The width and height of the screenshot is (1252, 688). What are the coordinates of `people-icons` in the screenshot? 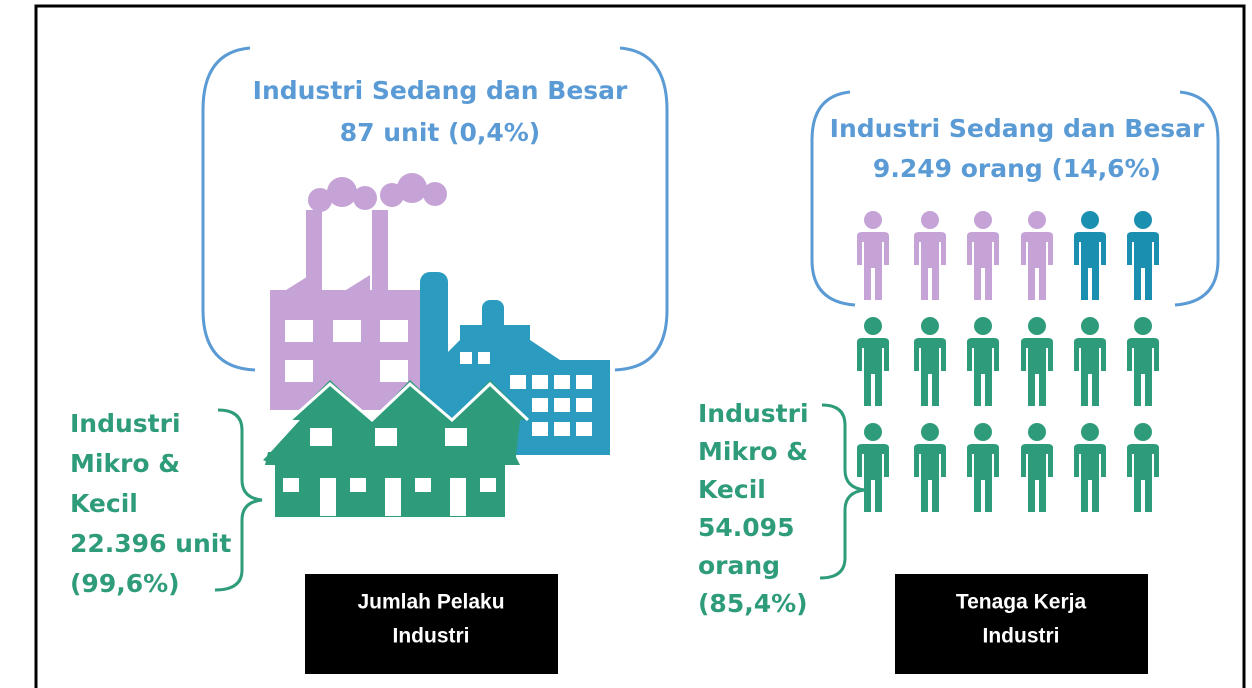 It's located at (1008, 361).